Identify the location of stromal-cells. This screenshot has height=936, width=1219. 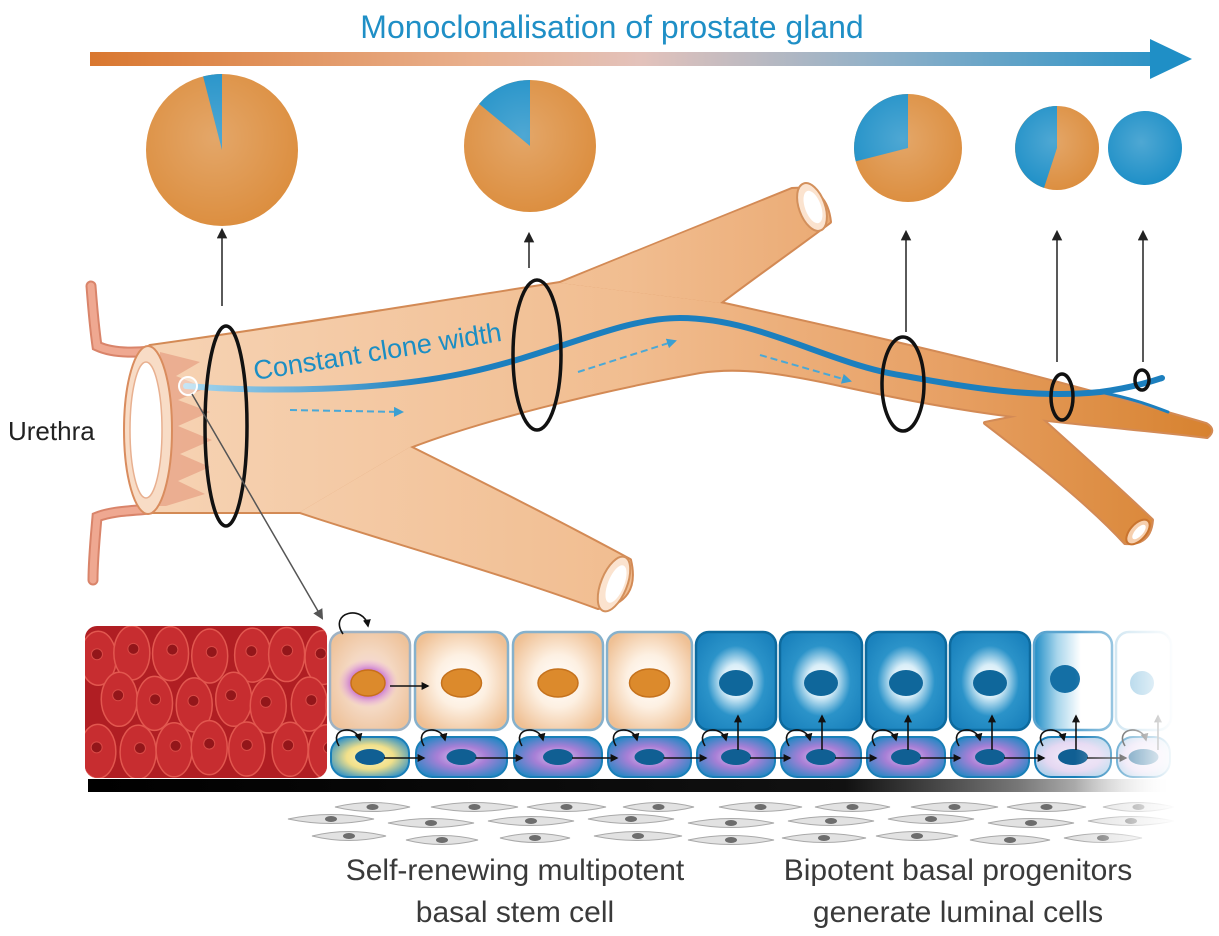
(731, 823).